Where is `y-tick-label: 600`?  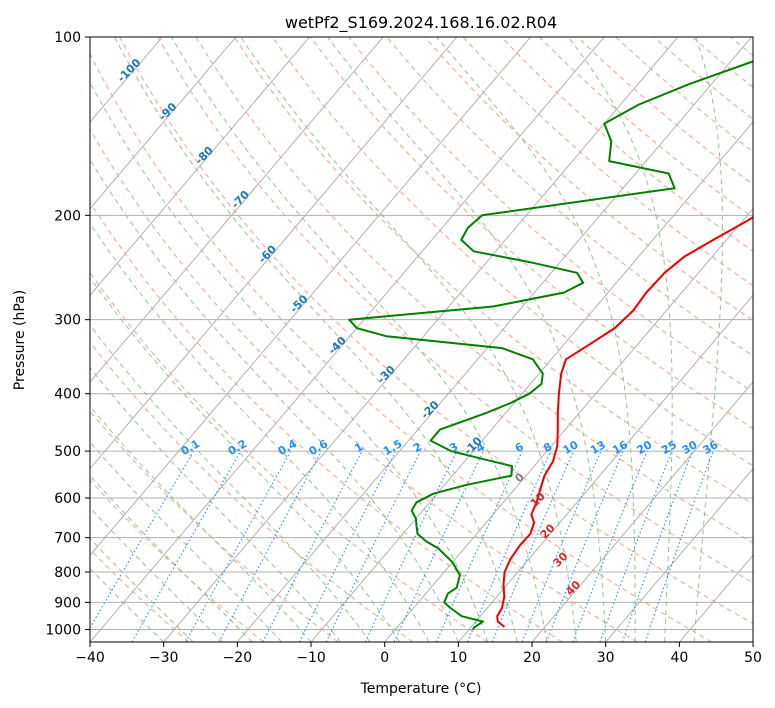
y-tick-label: 600 is located at coordinates (67, 499).